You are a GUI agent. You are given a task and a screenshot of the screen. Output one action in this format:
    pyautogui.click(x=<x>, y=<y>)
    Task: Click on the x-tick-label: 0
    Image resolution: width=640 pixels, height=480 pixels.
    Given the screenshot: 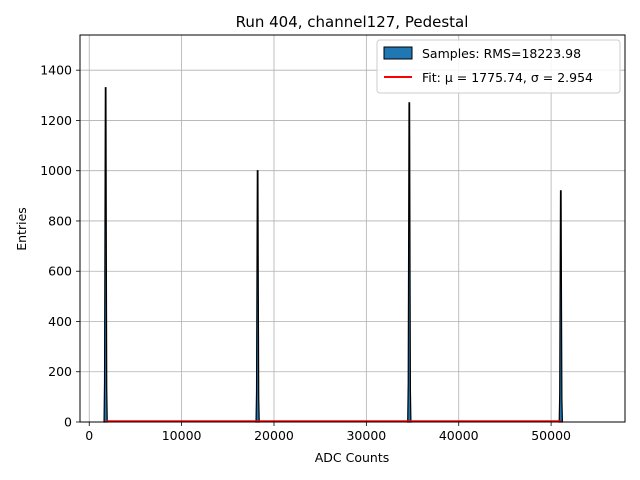 What is the action you would take?
    pyautogui.click(x=89, y=435)
    